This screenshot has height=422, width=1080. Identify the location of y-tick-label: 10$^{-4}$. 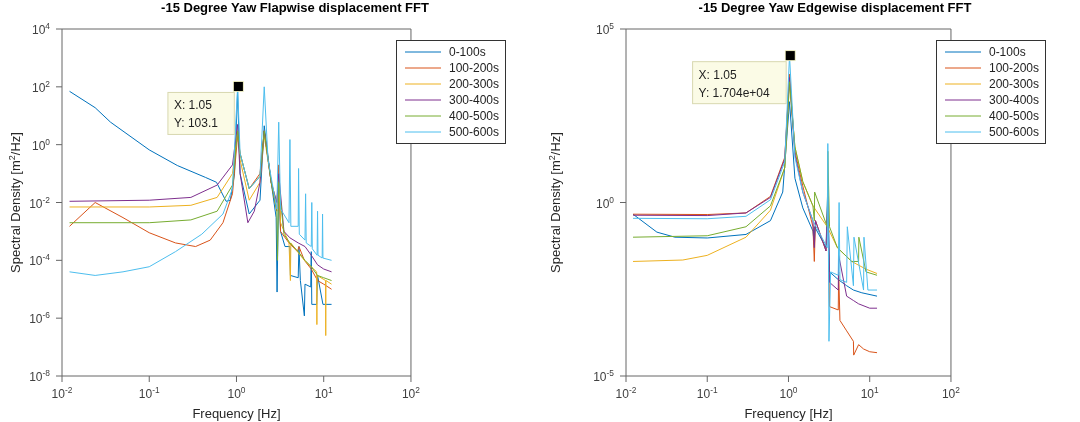
(40, 260).